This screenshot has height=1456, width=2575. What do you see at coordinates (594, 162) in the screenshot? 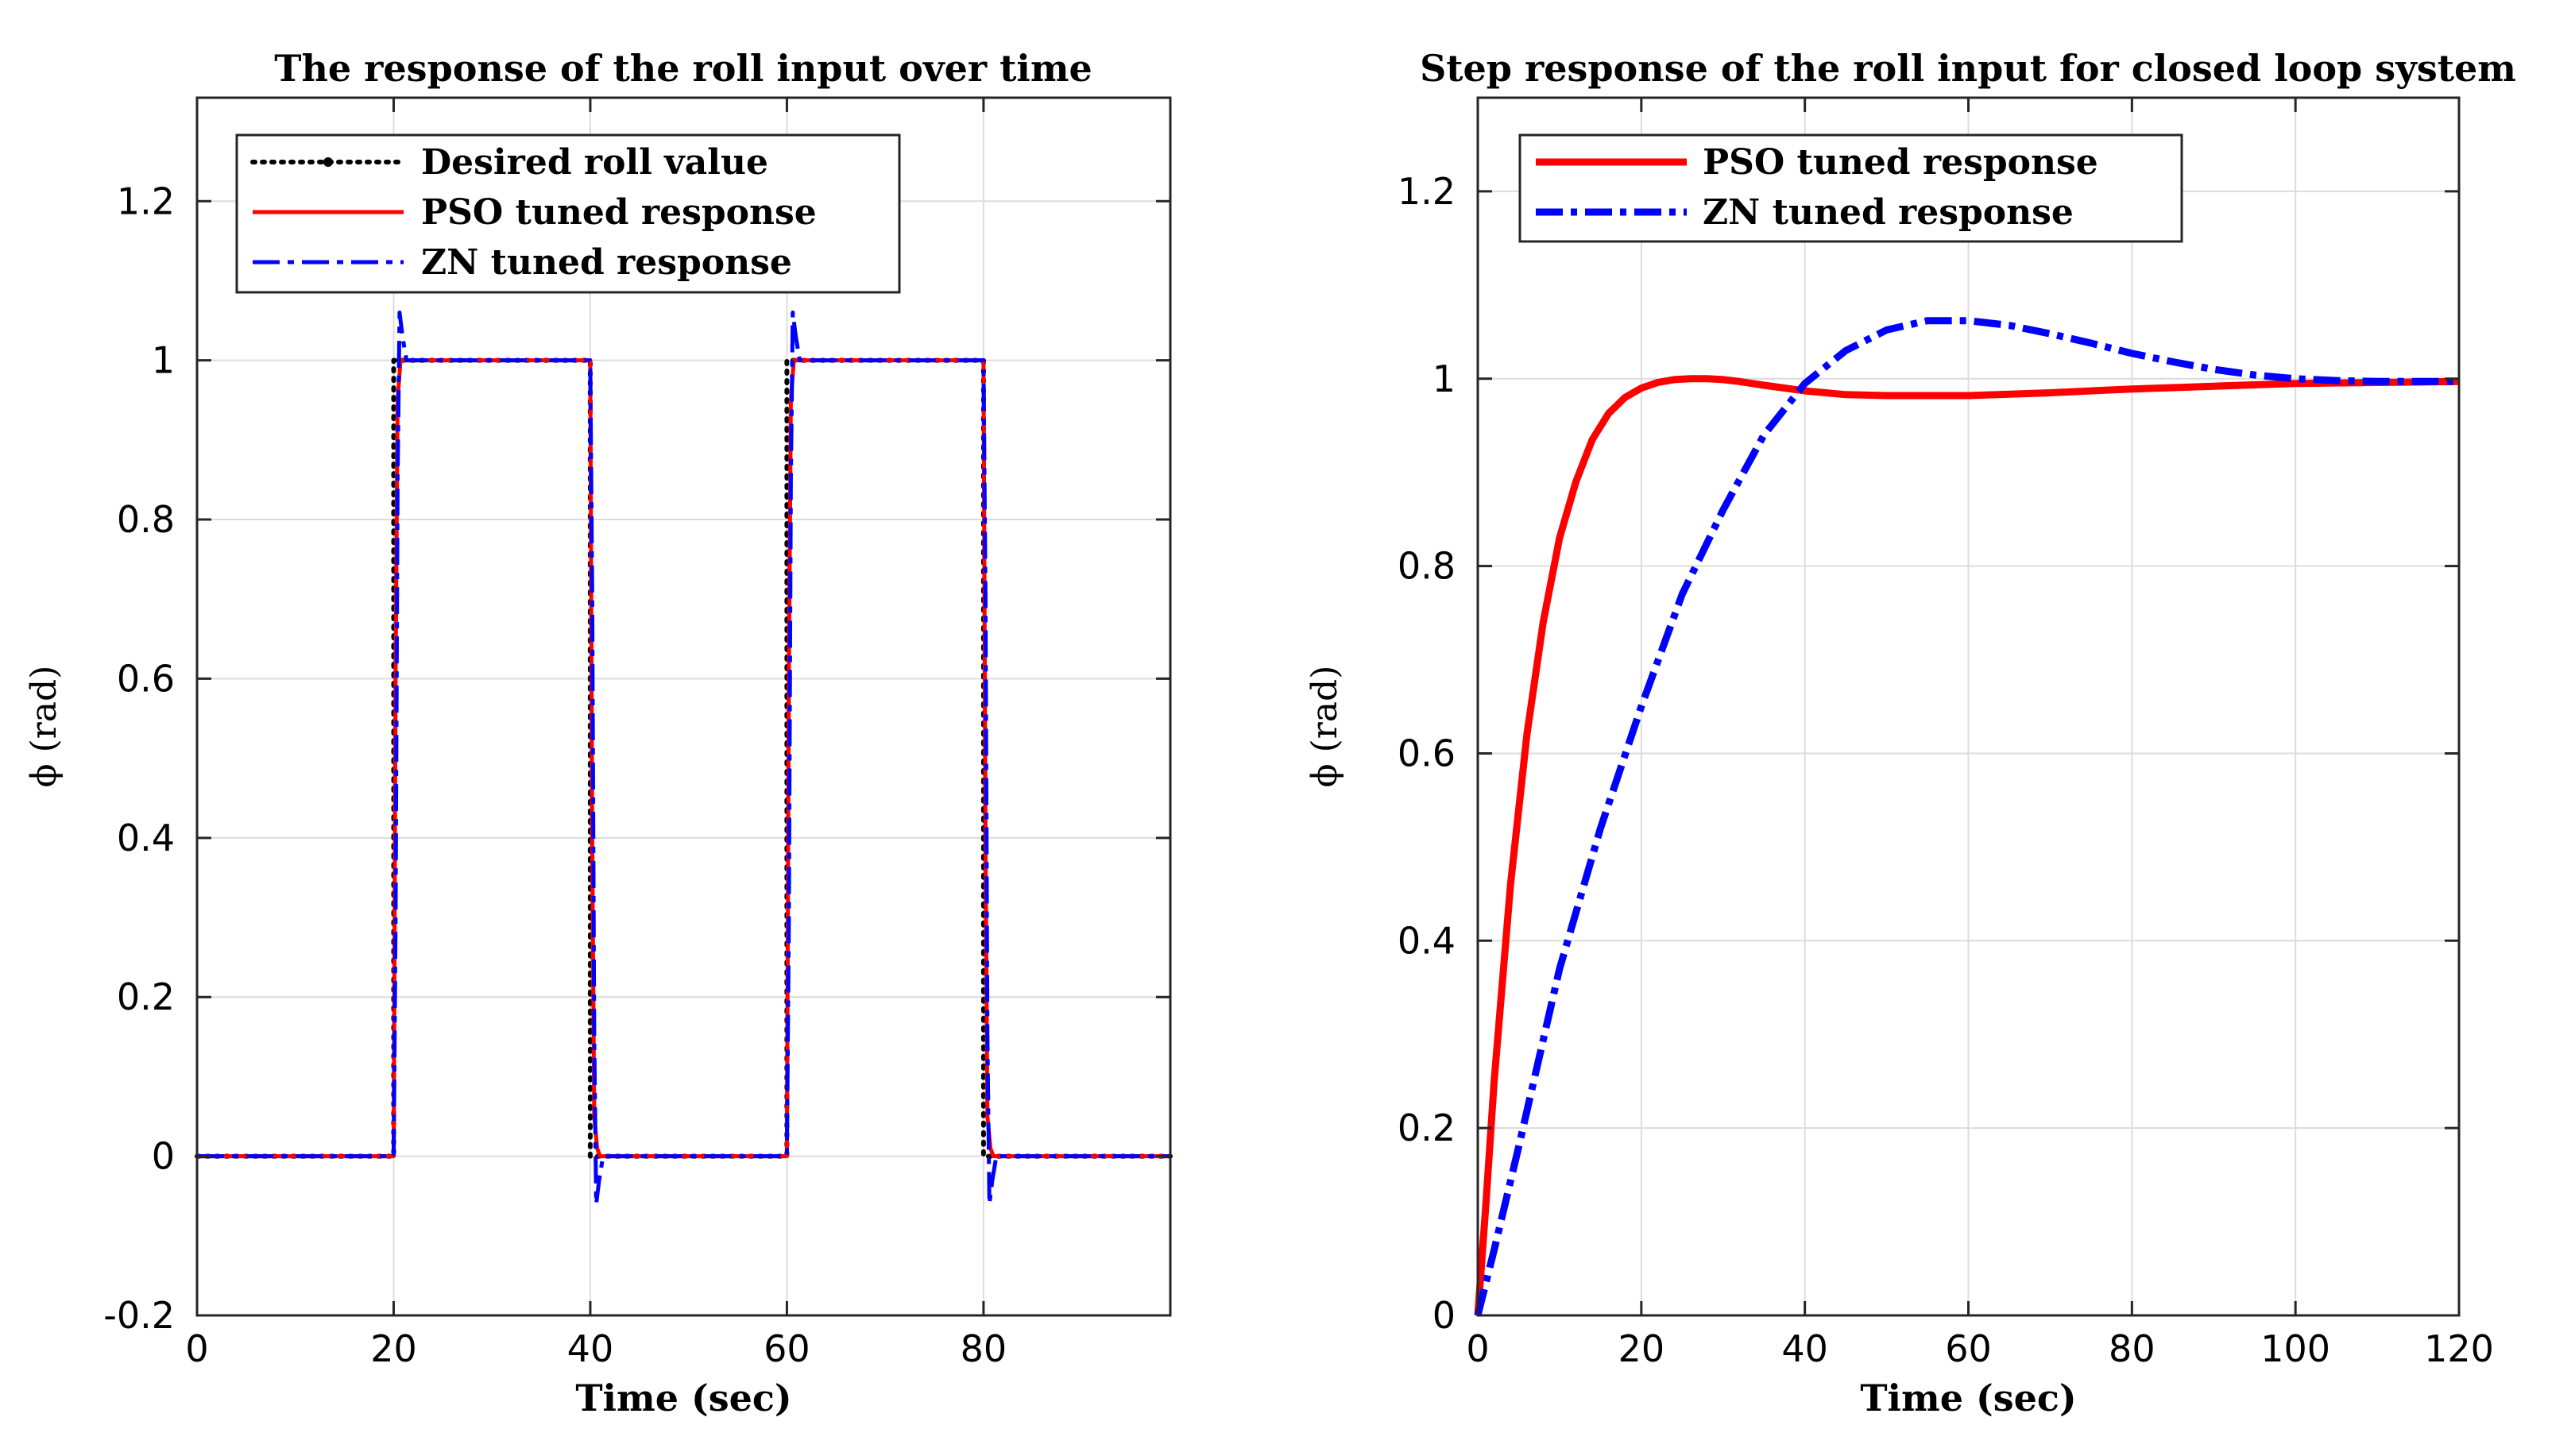
I see `legend-label: Desired roll value` at bounding box center [594, 162].